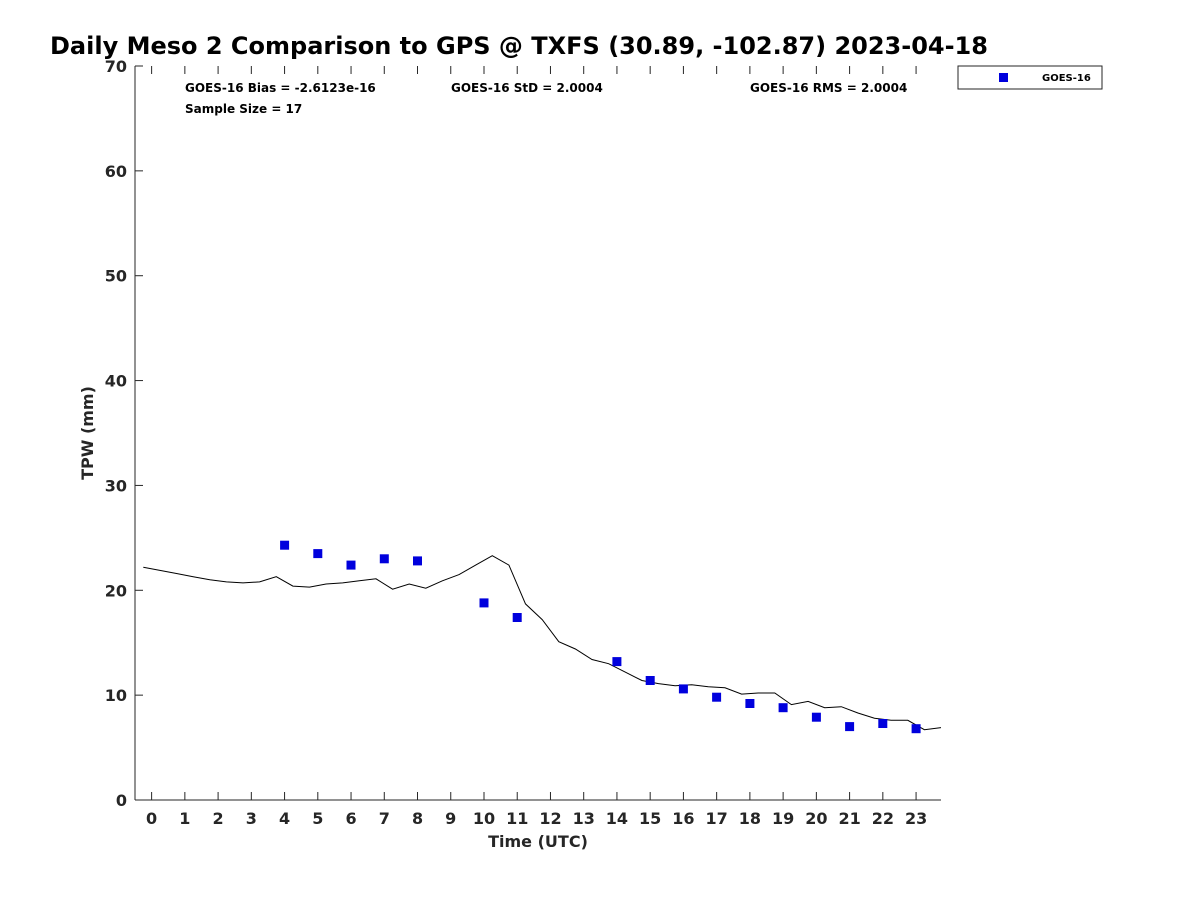 This screenshot has height=900, width=1200. I want to click on y-tick-label-60: 60, so click(116, 171).